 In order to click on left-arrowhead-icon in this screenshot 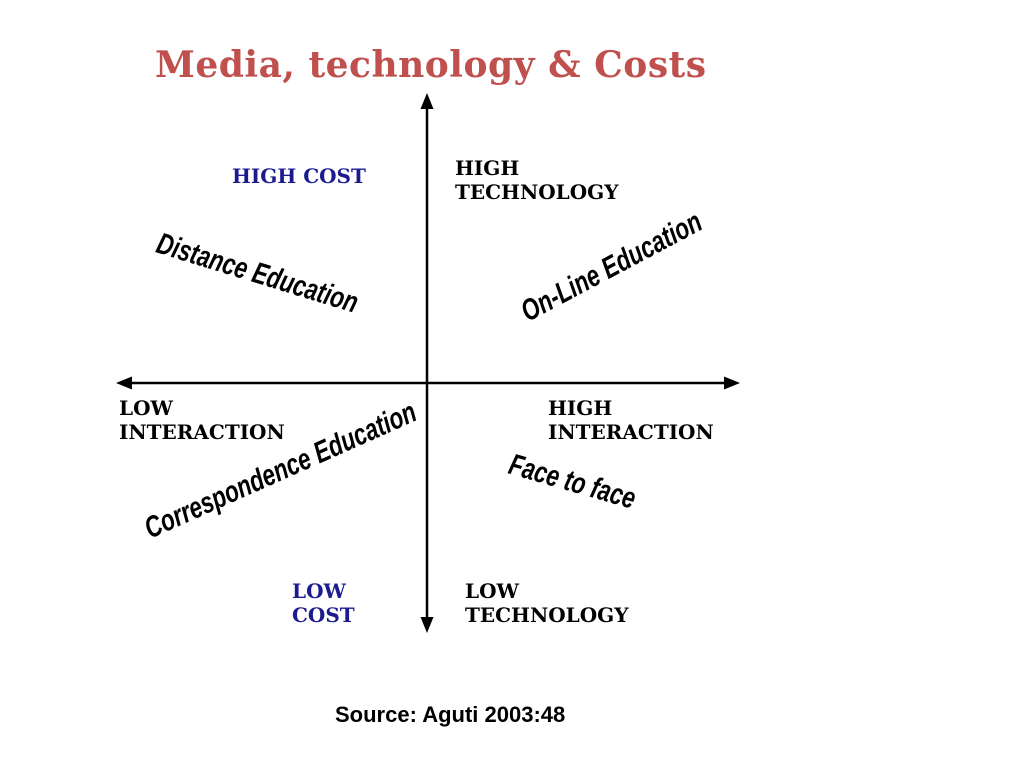, I will do `click(124, 383)`.